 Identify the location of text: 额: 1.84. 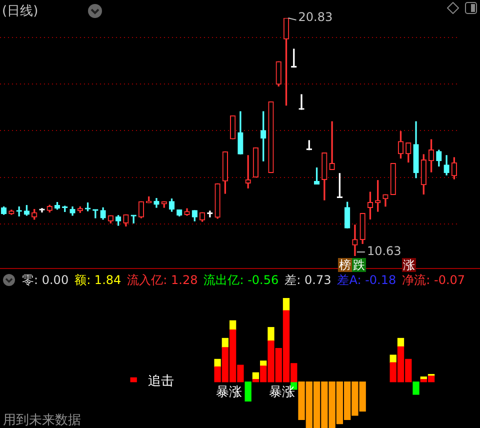
(98, 280).